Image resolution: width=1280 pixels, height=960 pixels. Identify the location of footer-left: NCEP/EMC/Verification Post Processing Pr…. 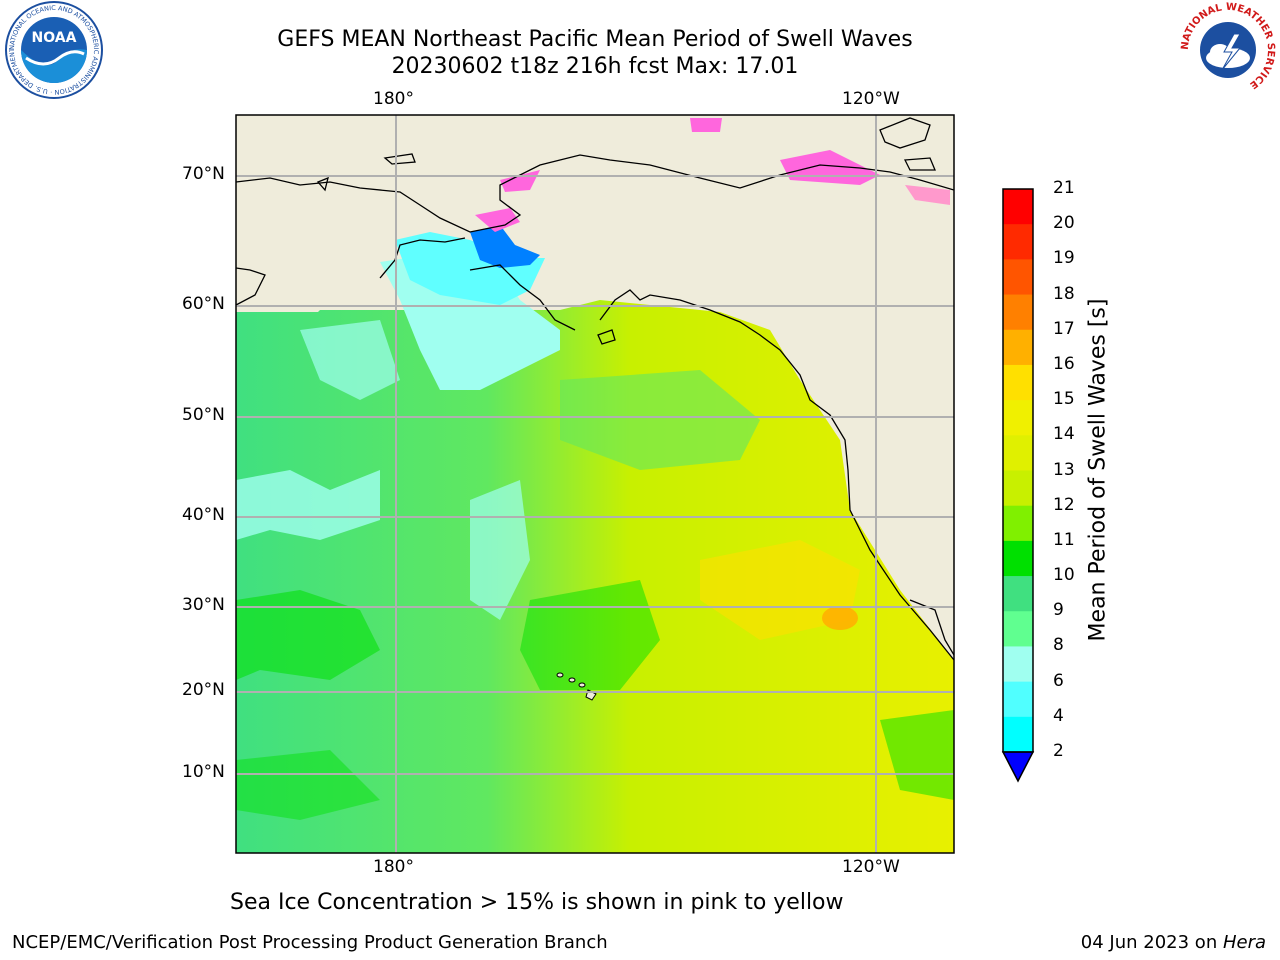
(310, 942).